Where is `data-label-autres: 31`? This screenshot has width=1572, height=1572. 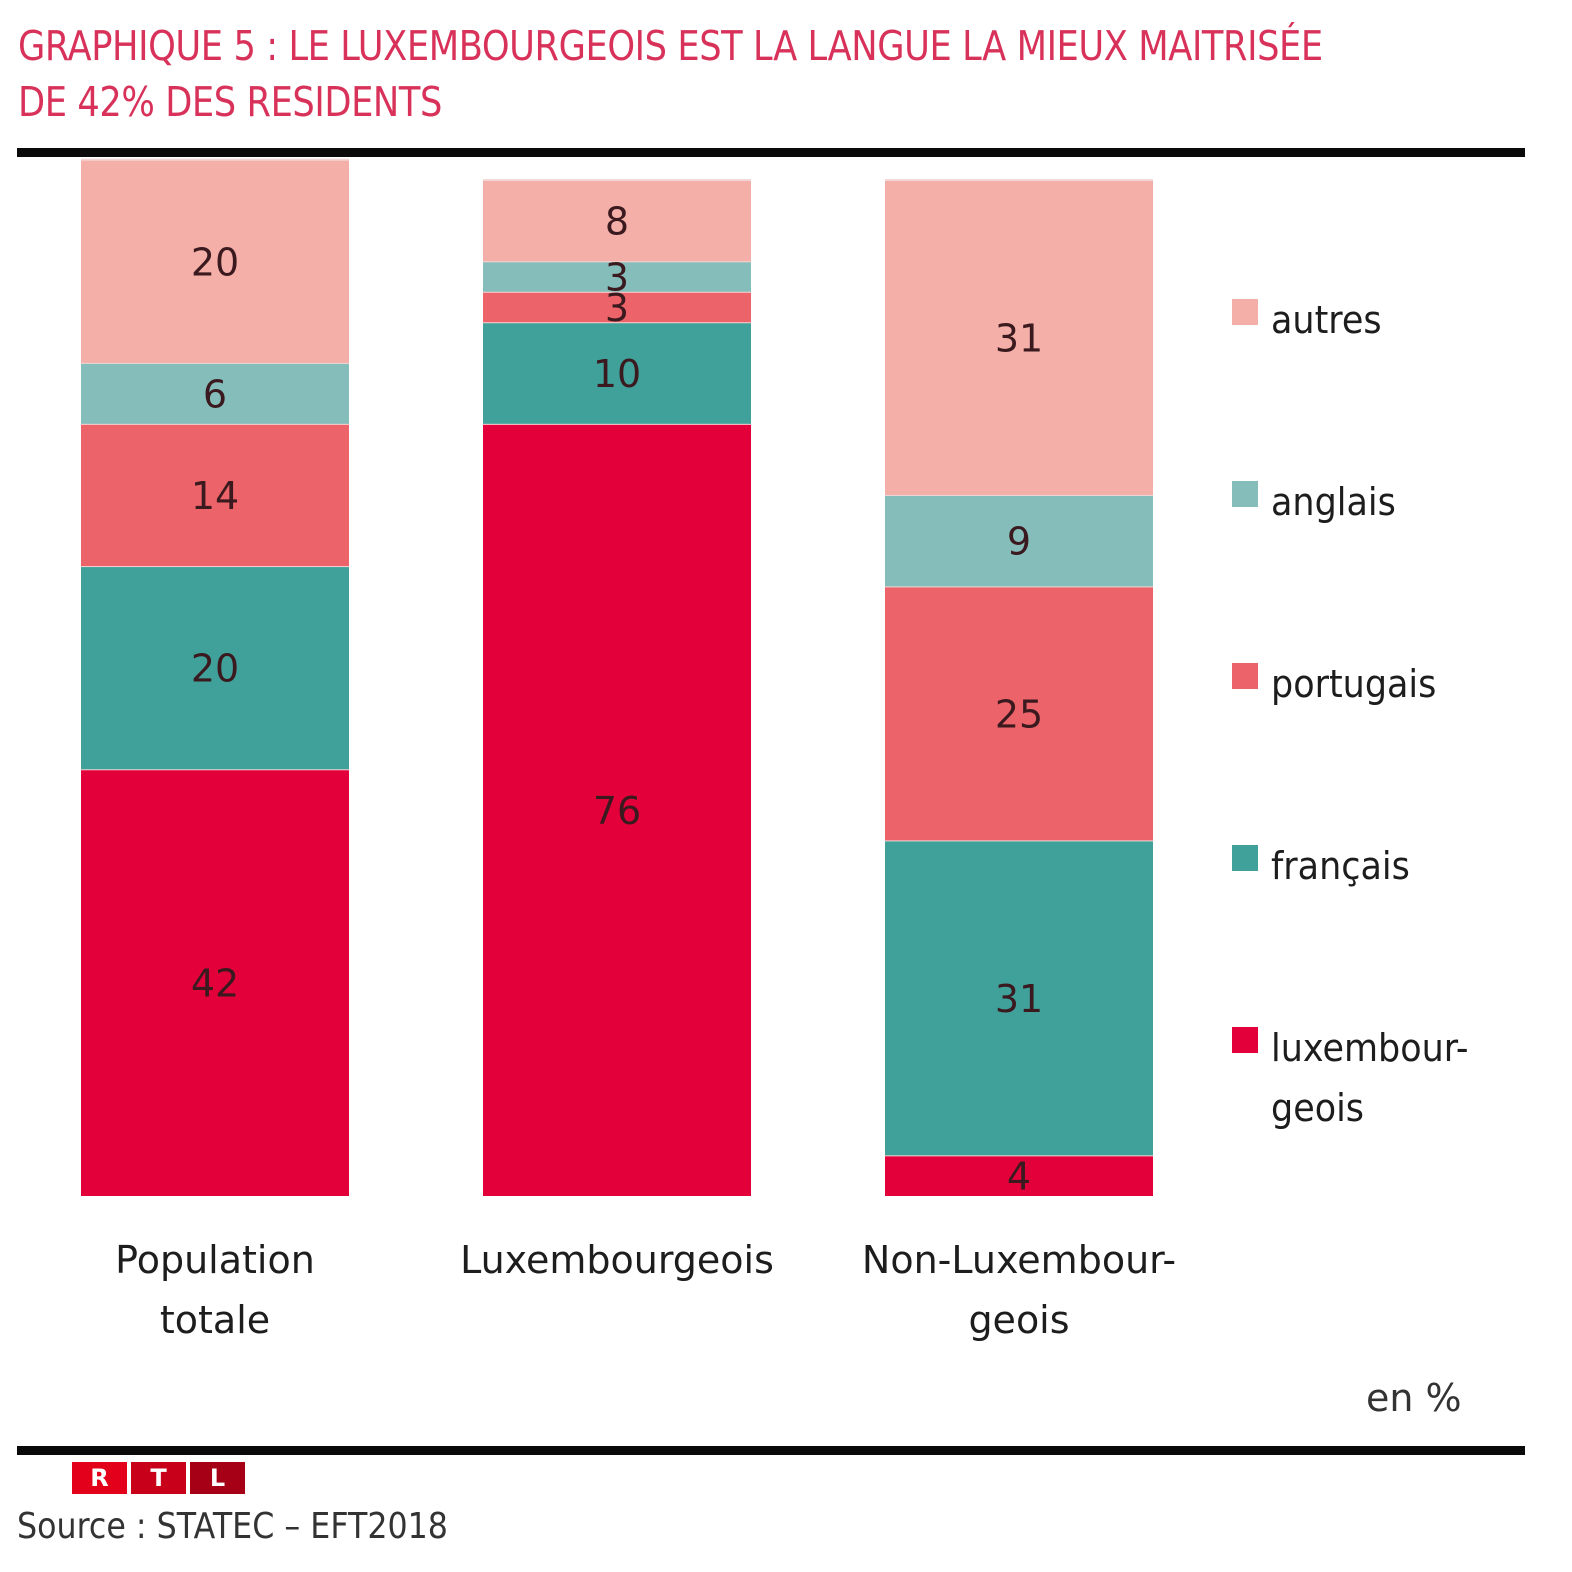
data-label-autres: 31 is located at coordinates (1019, 338).